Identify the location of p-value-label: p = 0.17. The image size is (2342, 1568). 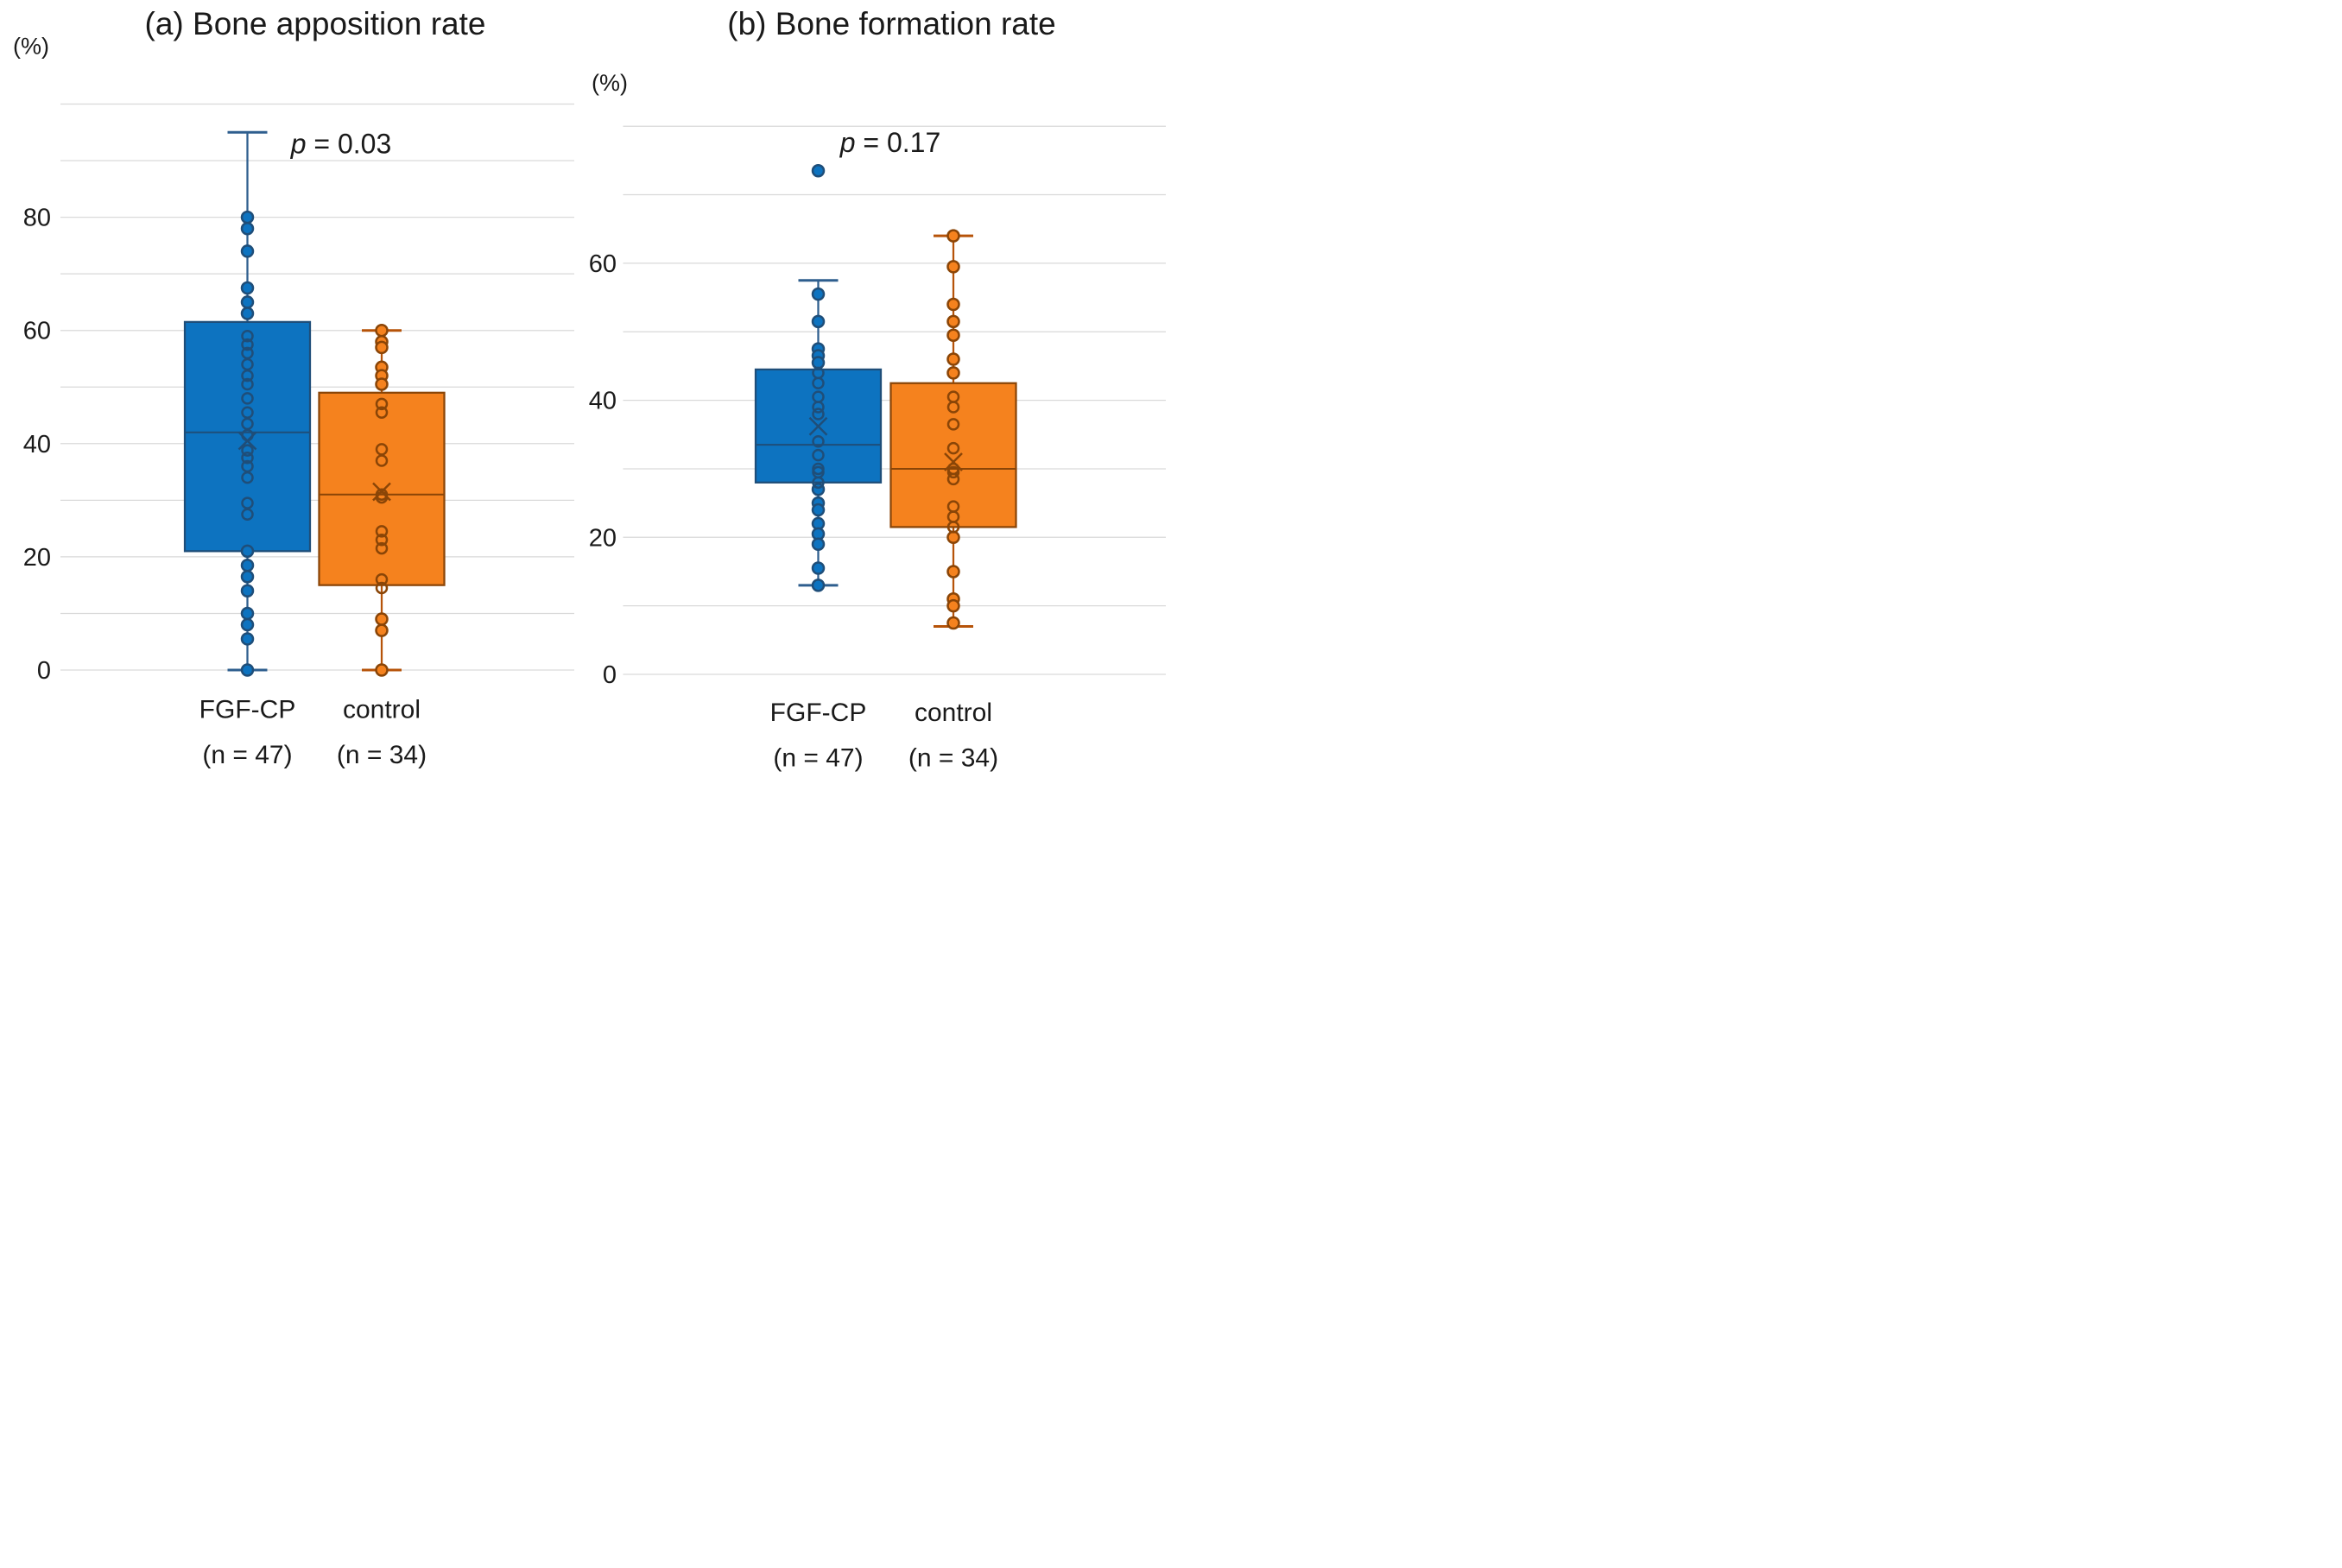
(890, 142).